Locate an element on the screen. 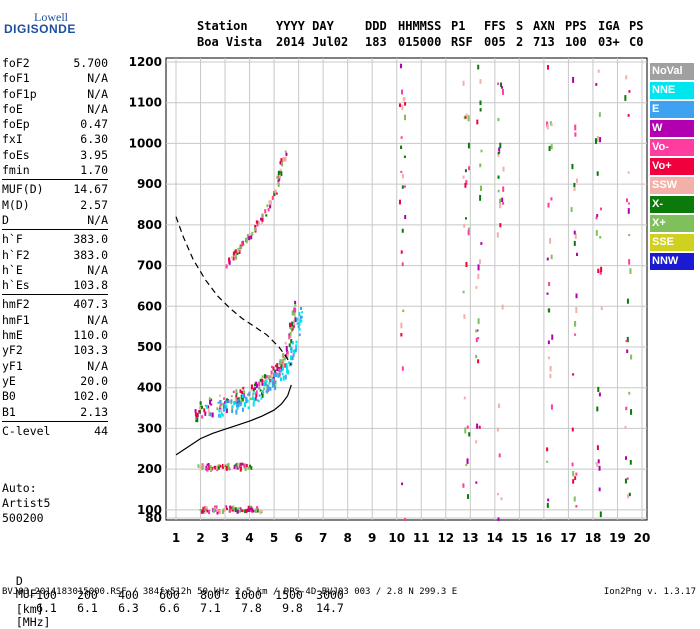  y-tick-label: 400 is located at coordinates (149, 388).